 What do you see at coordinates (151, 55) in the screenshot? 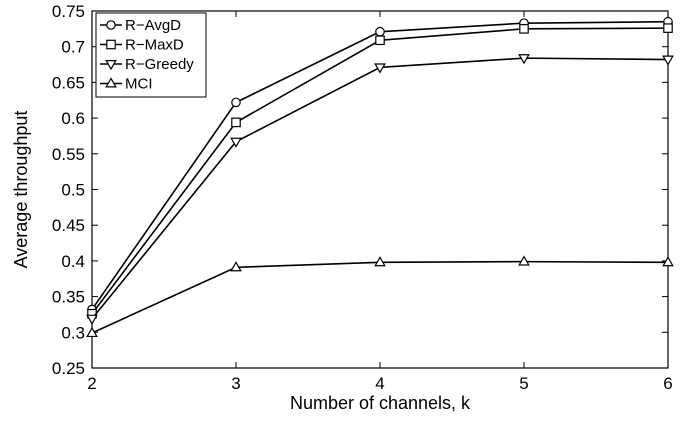
I see `legend: R−AvgD R−MaxD R−Greedy MCI` at bounding box center [151, 55].